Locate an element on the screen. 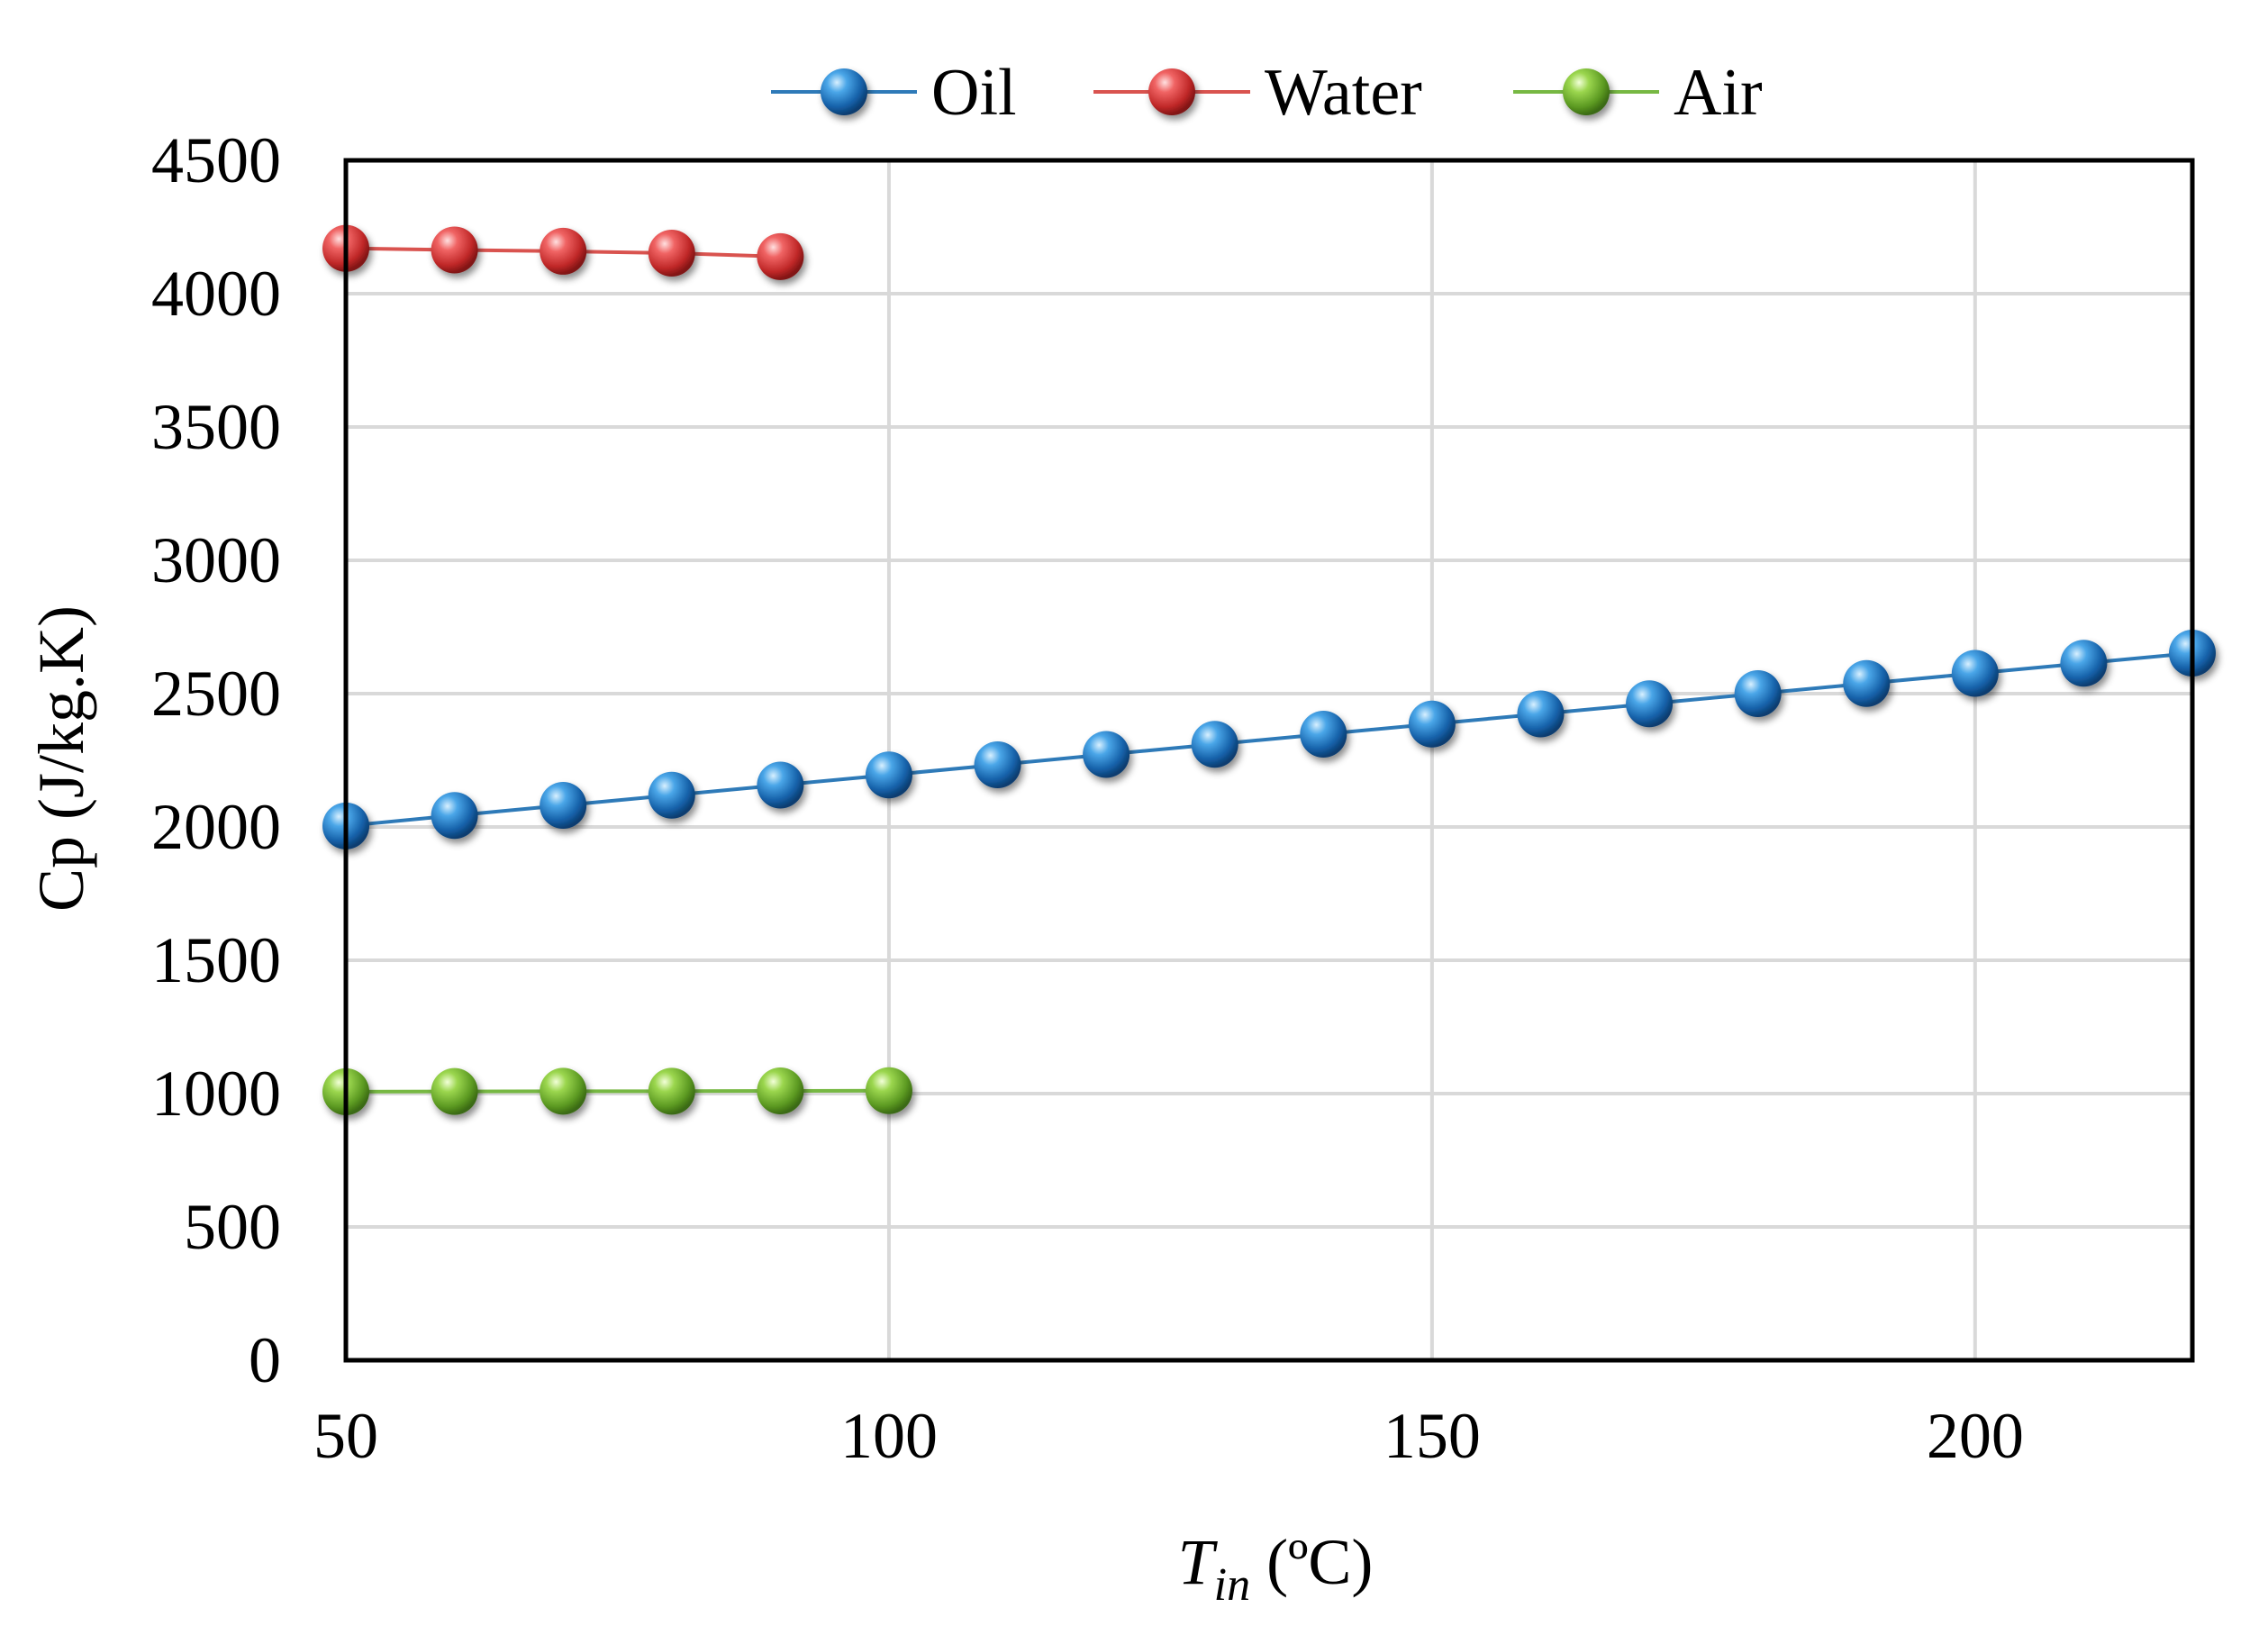  y-tick-label: 500 is located at coordinates (232, 1227).